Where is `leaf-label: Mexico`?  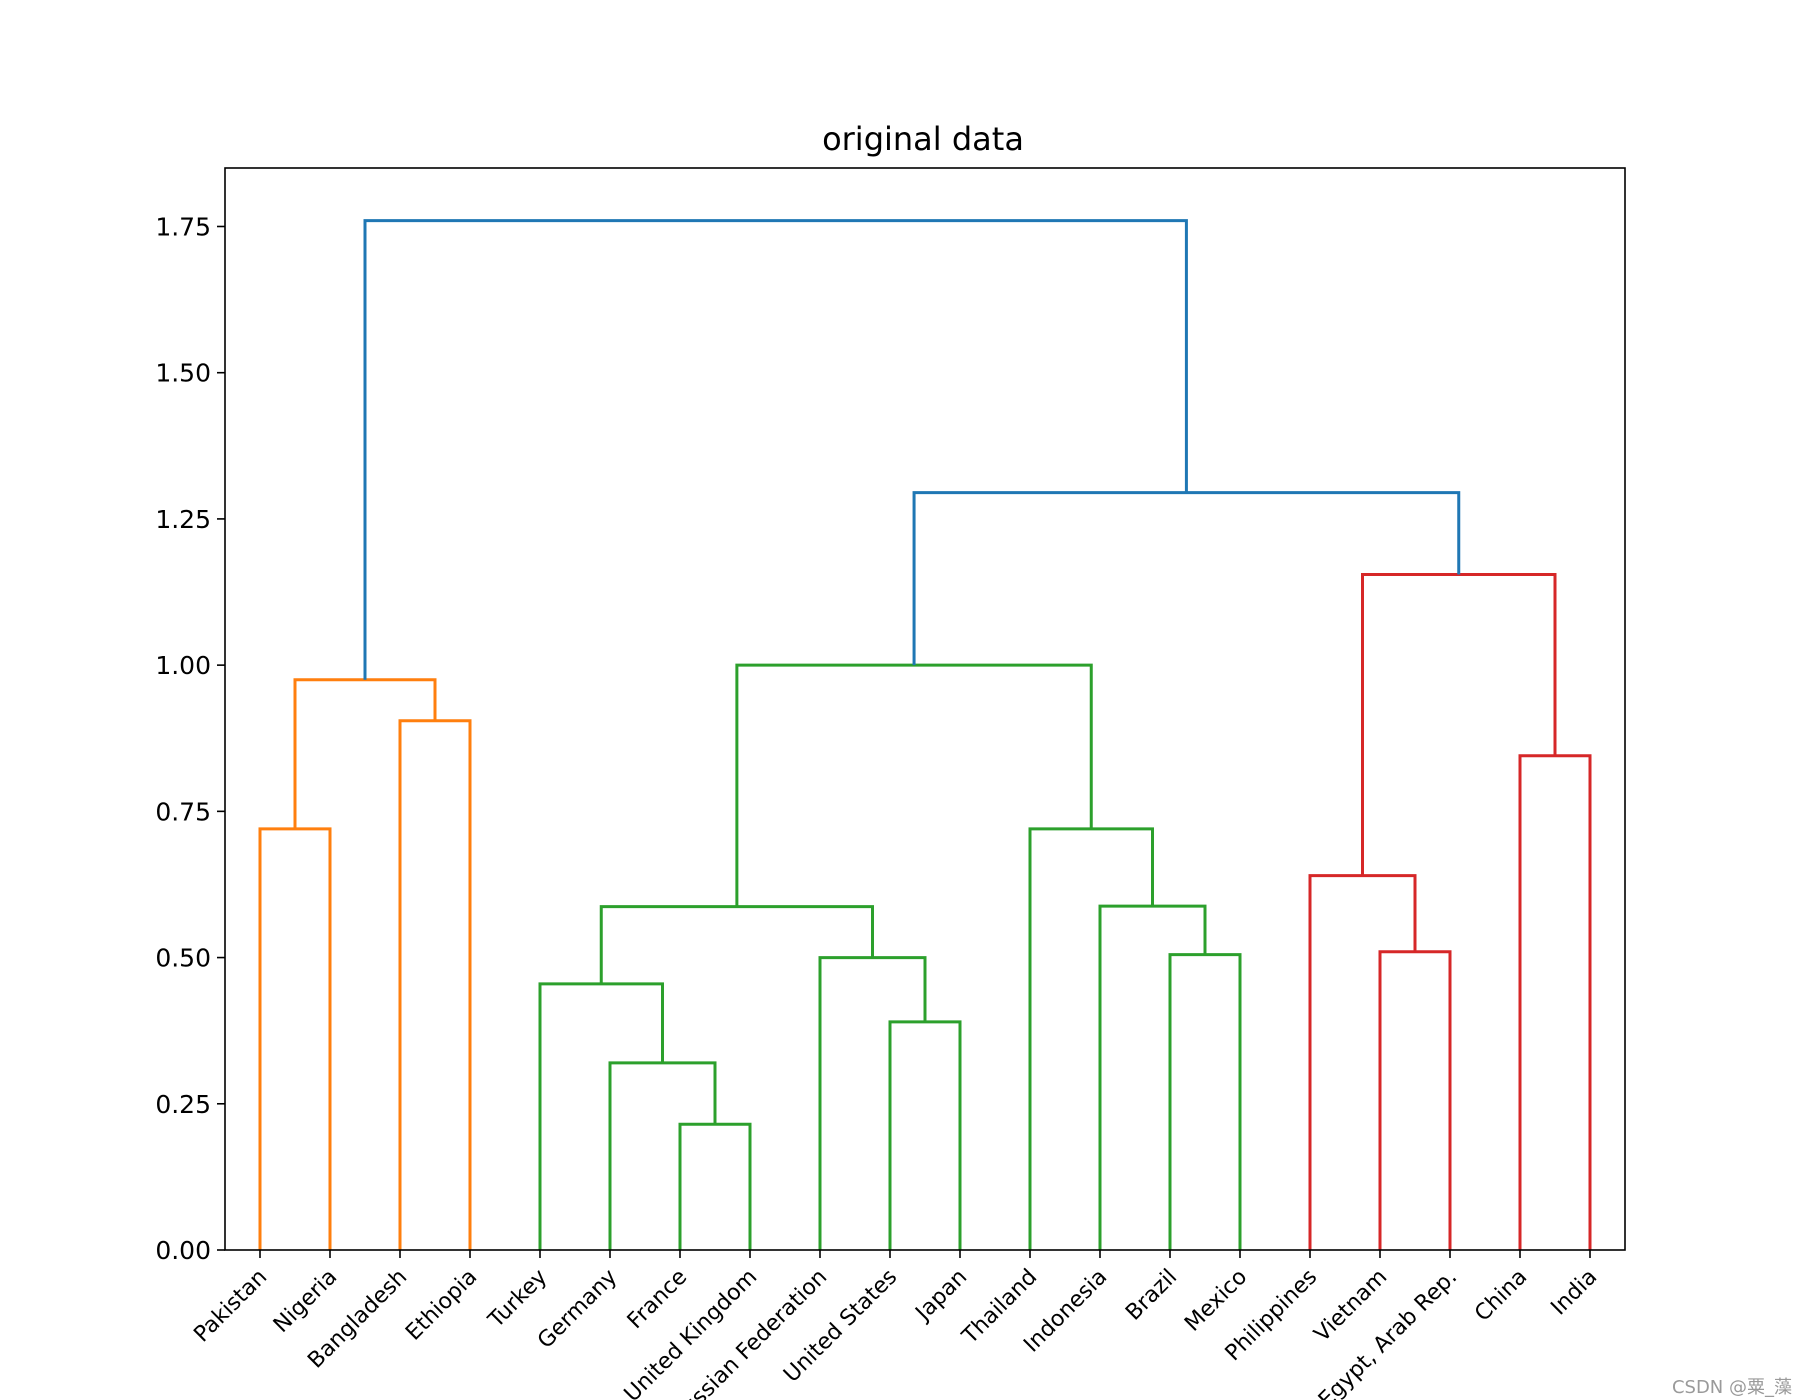 leaf-label: Mexico is located at coordinates (1216, 1301).